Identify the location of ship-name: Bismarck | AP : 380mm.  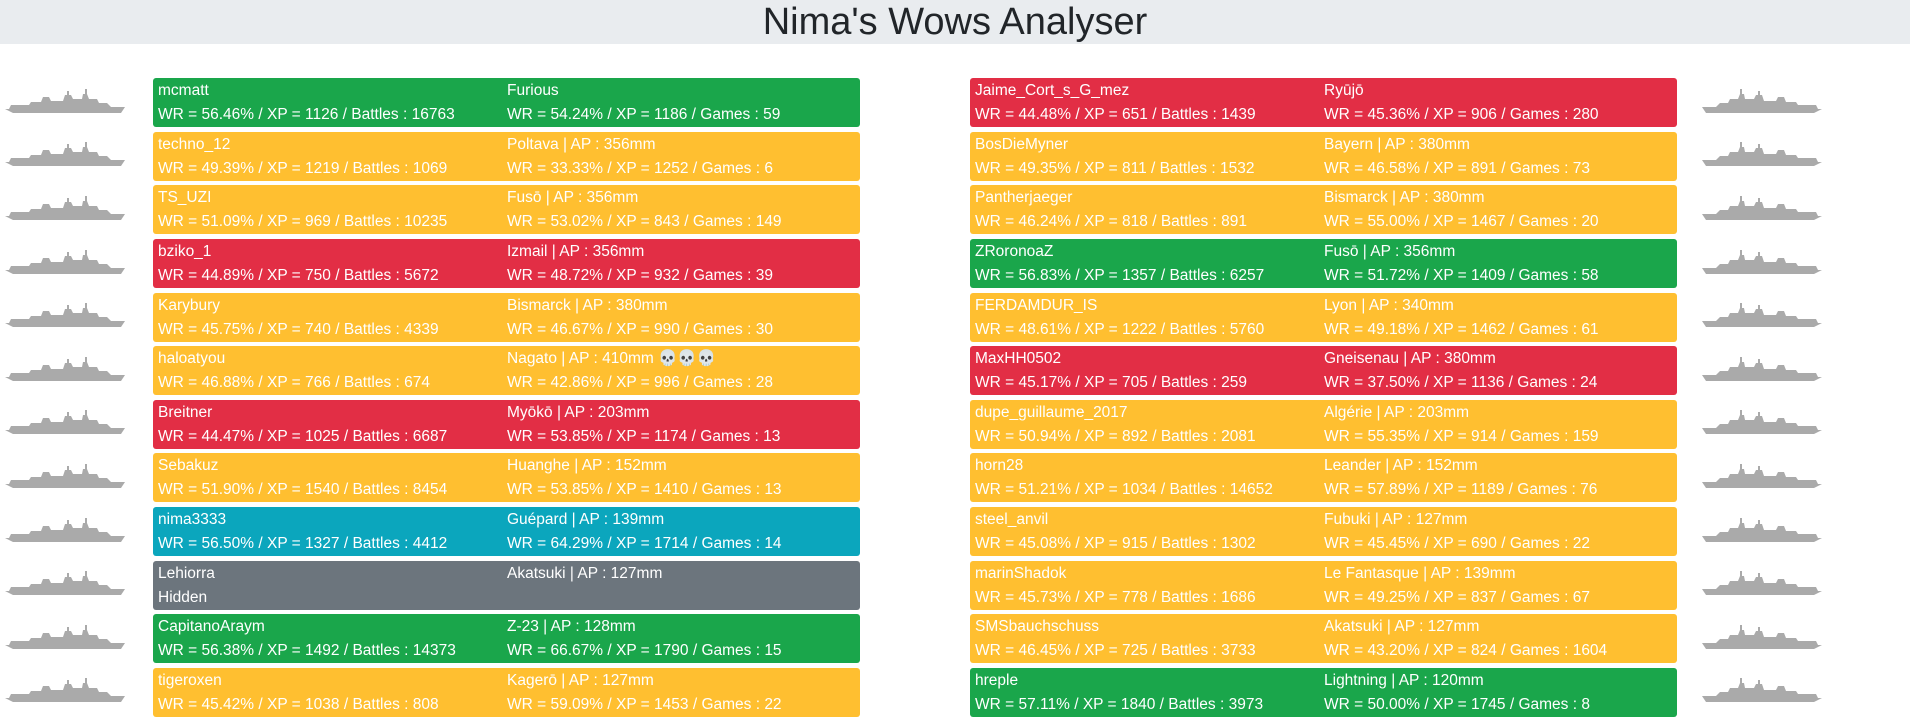
(587, 305).